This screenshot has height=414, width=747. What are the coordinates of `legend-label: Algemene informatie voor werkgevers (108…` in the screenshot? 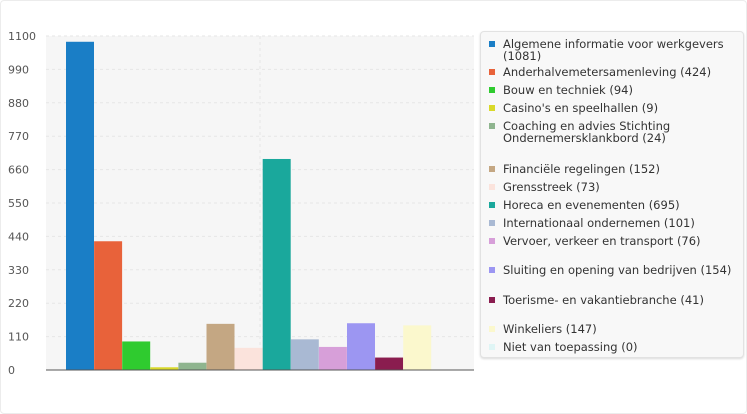 It's located at (613, 50).